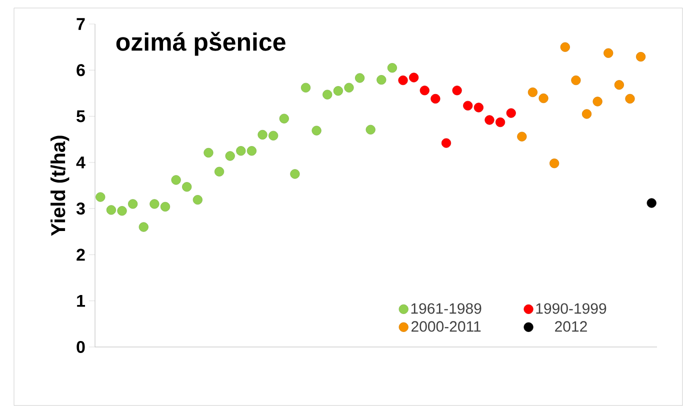  Describe the element at coordinates (80, 24) in the screenshot. I see `y-tick-label: 7` at that location.